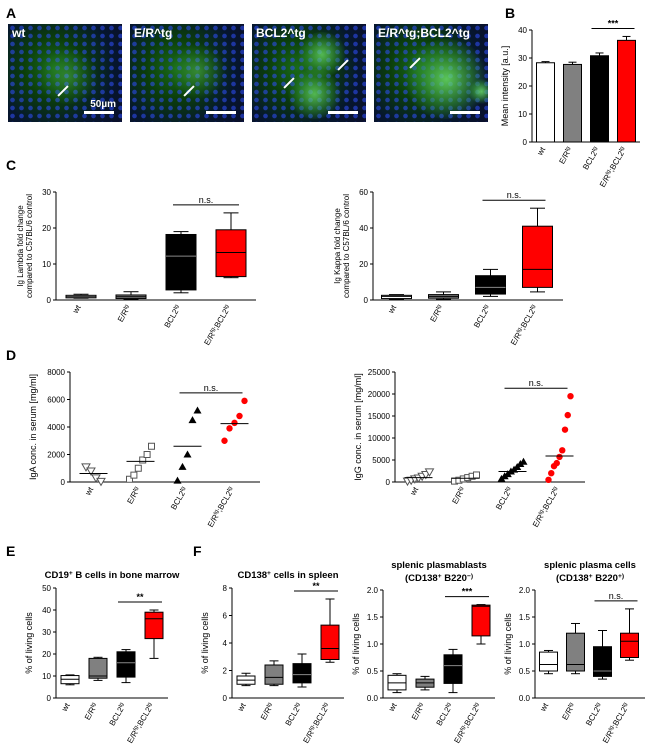  Describe the element at coordinates (379, 416) in the screenshot. I see `y-tick-label: 15000` at that location.